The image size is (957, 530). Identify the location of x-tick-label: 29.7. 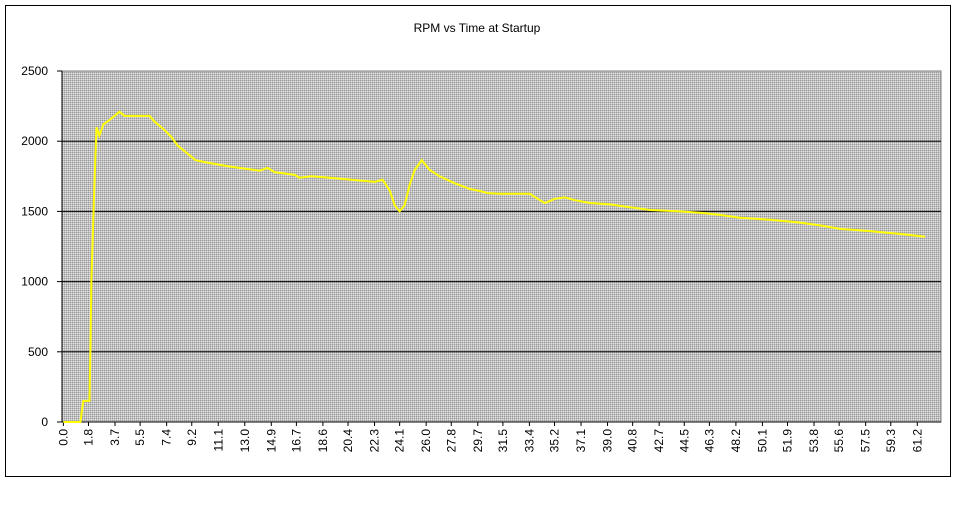
(478, 441).